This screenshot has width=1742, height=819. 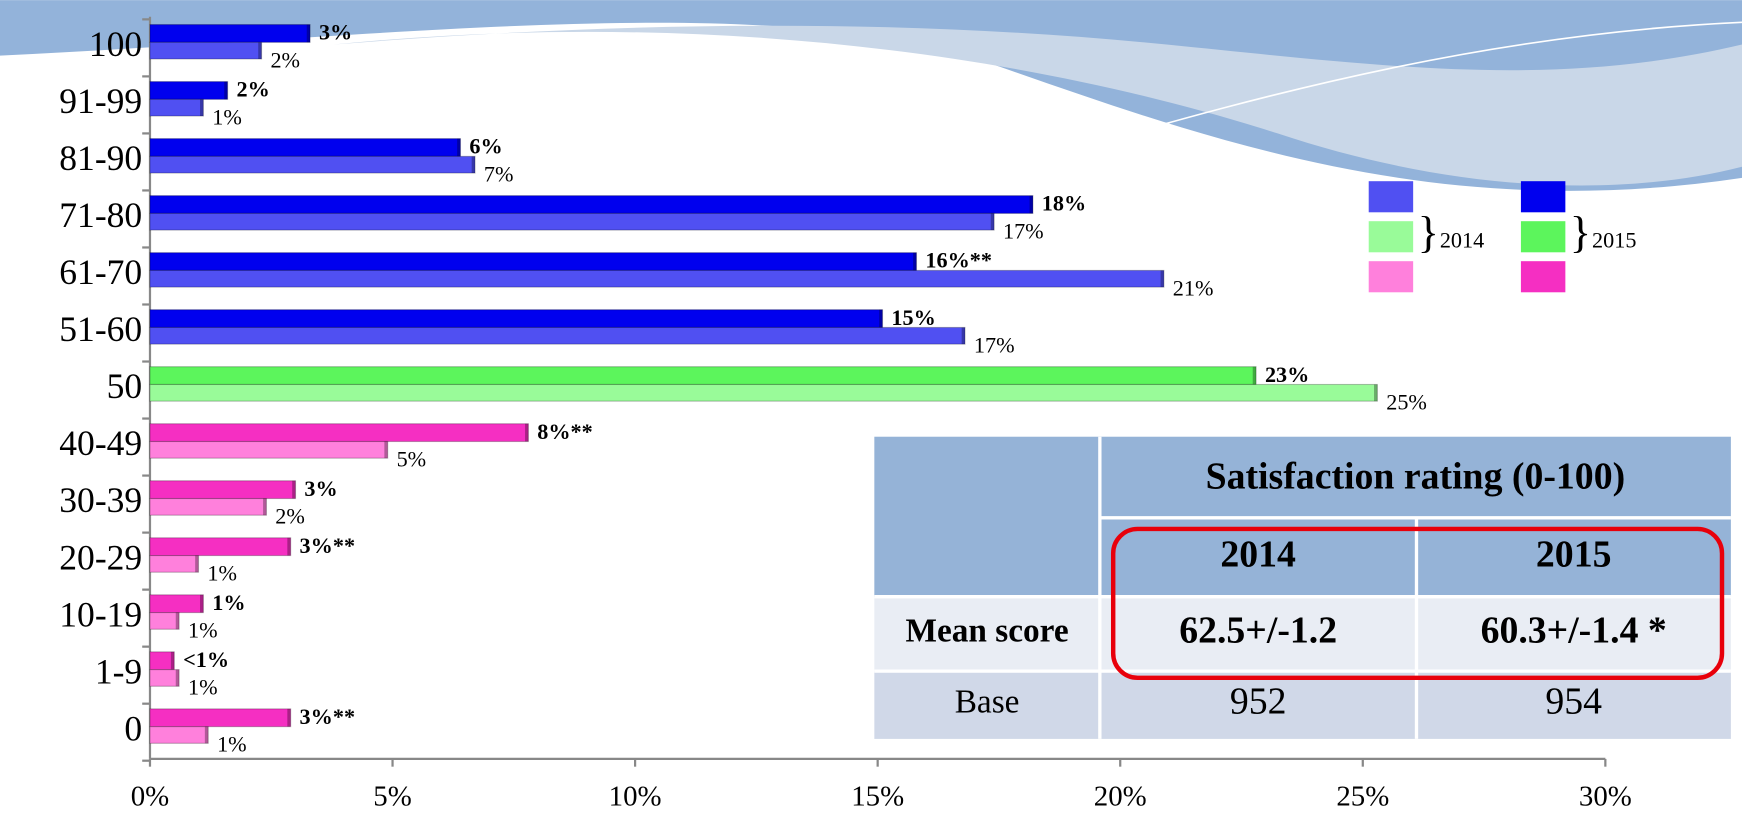 What do you see at coordinates (150, 797) in the screenshot?
I see `x-tick-label: 0%` at bounding box center [150, 797].